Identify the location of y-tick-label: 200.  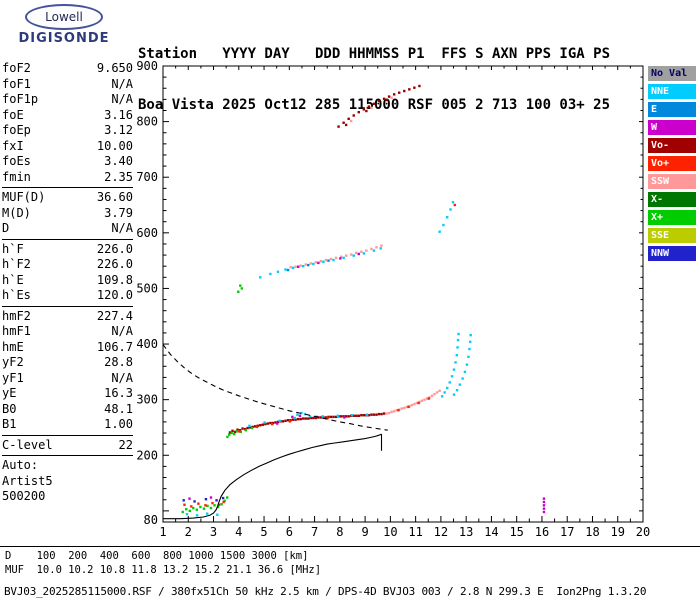
(147, 455).